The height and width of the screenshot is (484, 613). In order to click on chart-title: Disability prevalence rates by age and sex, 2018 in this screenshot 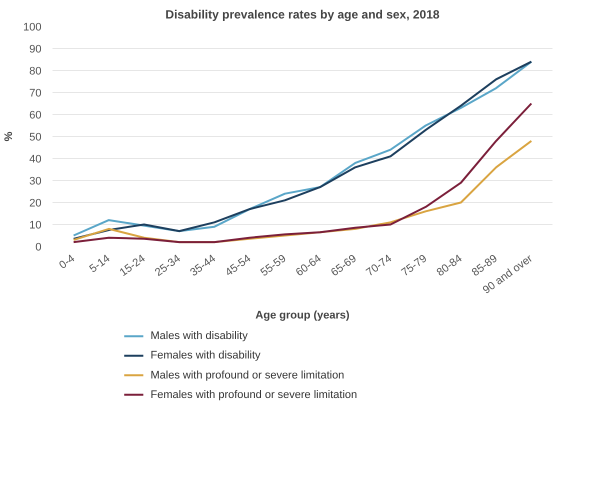, I will do `click(302, 15)`.